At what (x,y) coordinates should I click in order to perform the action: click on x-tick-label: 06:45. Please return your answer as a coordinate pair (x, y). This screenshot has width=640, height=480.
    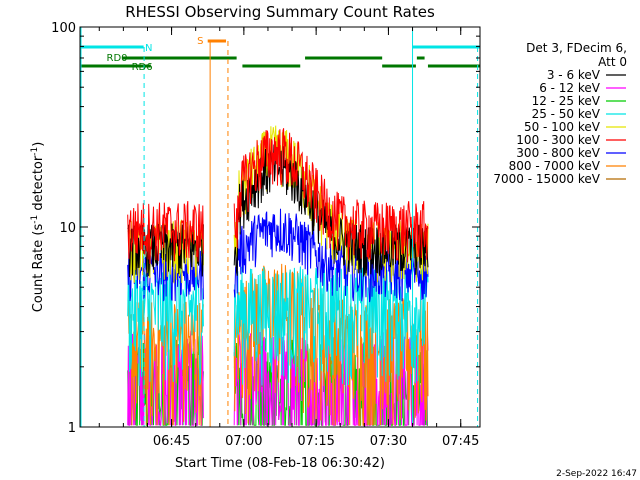
    Looking at the image, I should click on (171, 441).